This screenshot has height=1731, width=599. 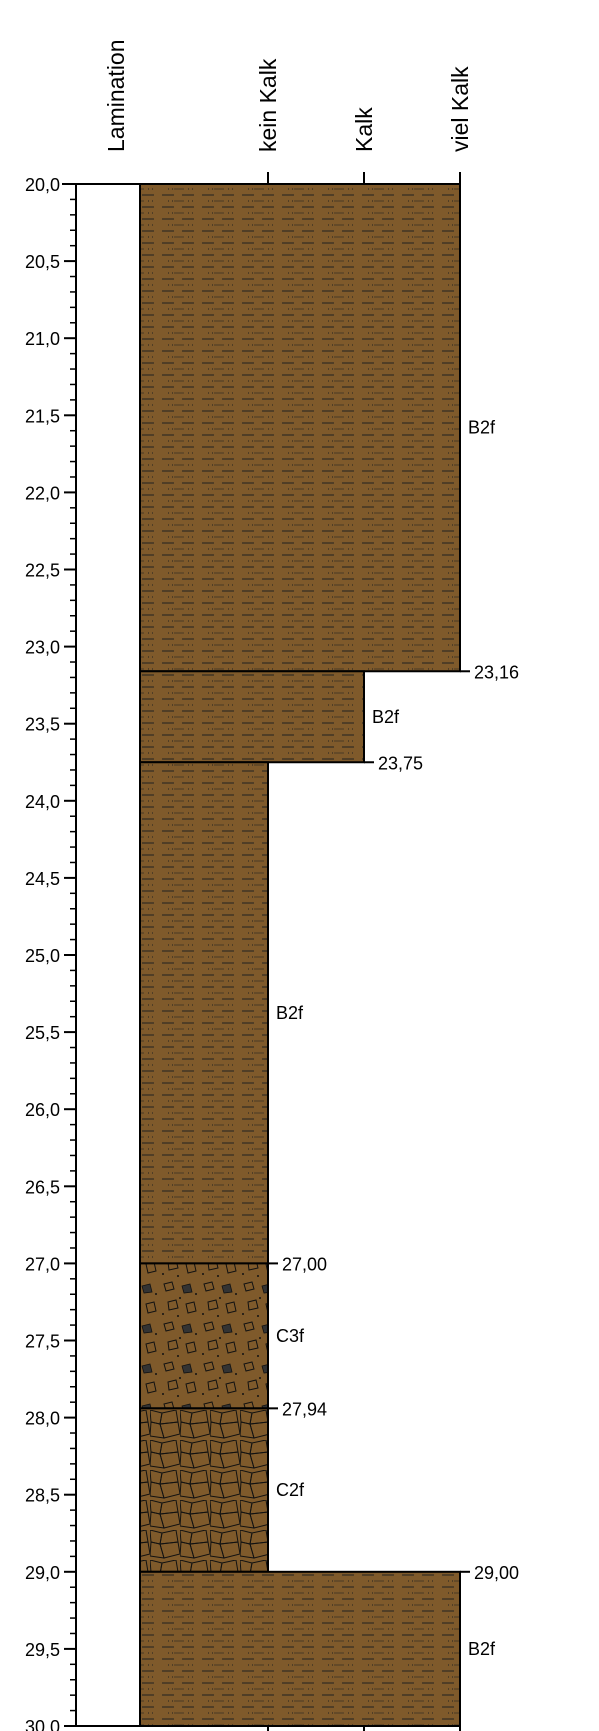 I want to click on boundary-label: 23,75, so click(x=400, y=763).